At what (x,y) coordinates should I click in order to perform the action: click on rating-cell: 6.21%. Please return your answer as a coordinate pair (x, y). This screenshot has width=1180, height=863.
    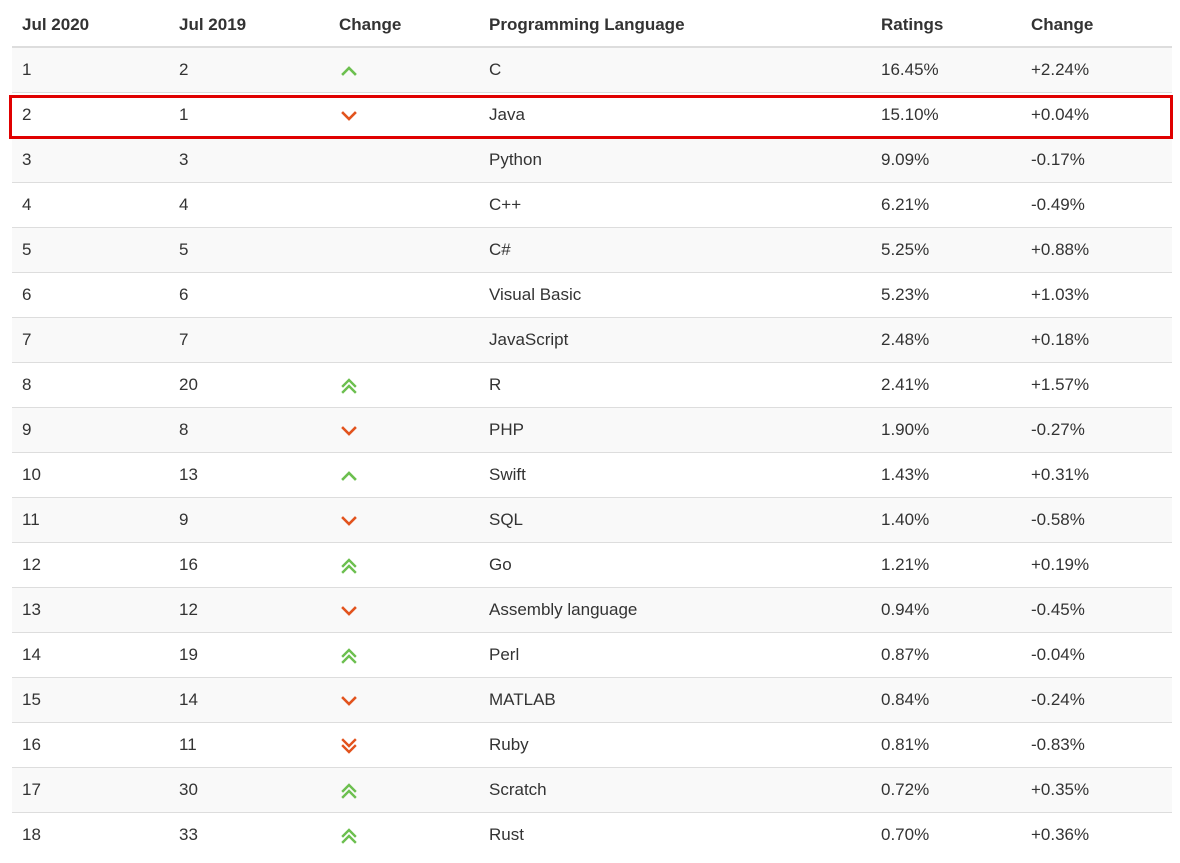
    Looking at the image, I should click on (946, 205).